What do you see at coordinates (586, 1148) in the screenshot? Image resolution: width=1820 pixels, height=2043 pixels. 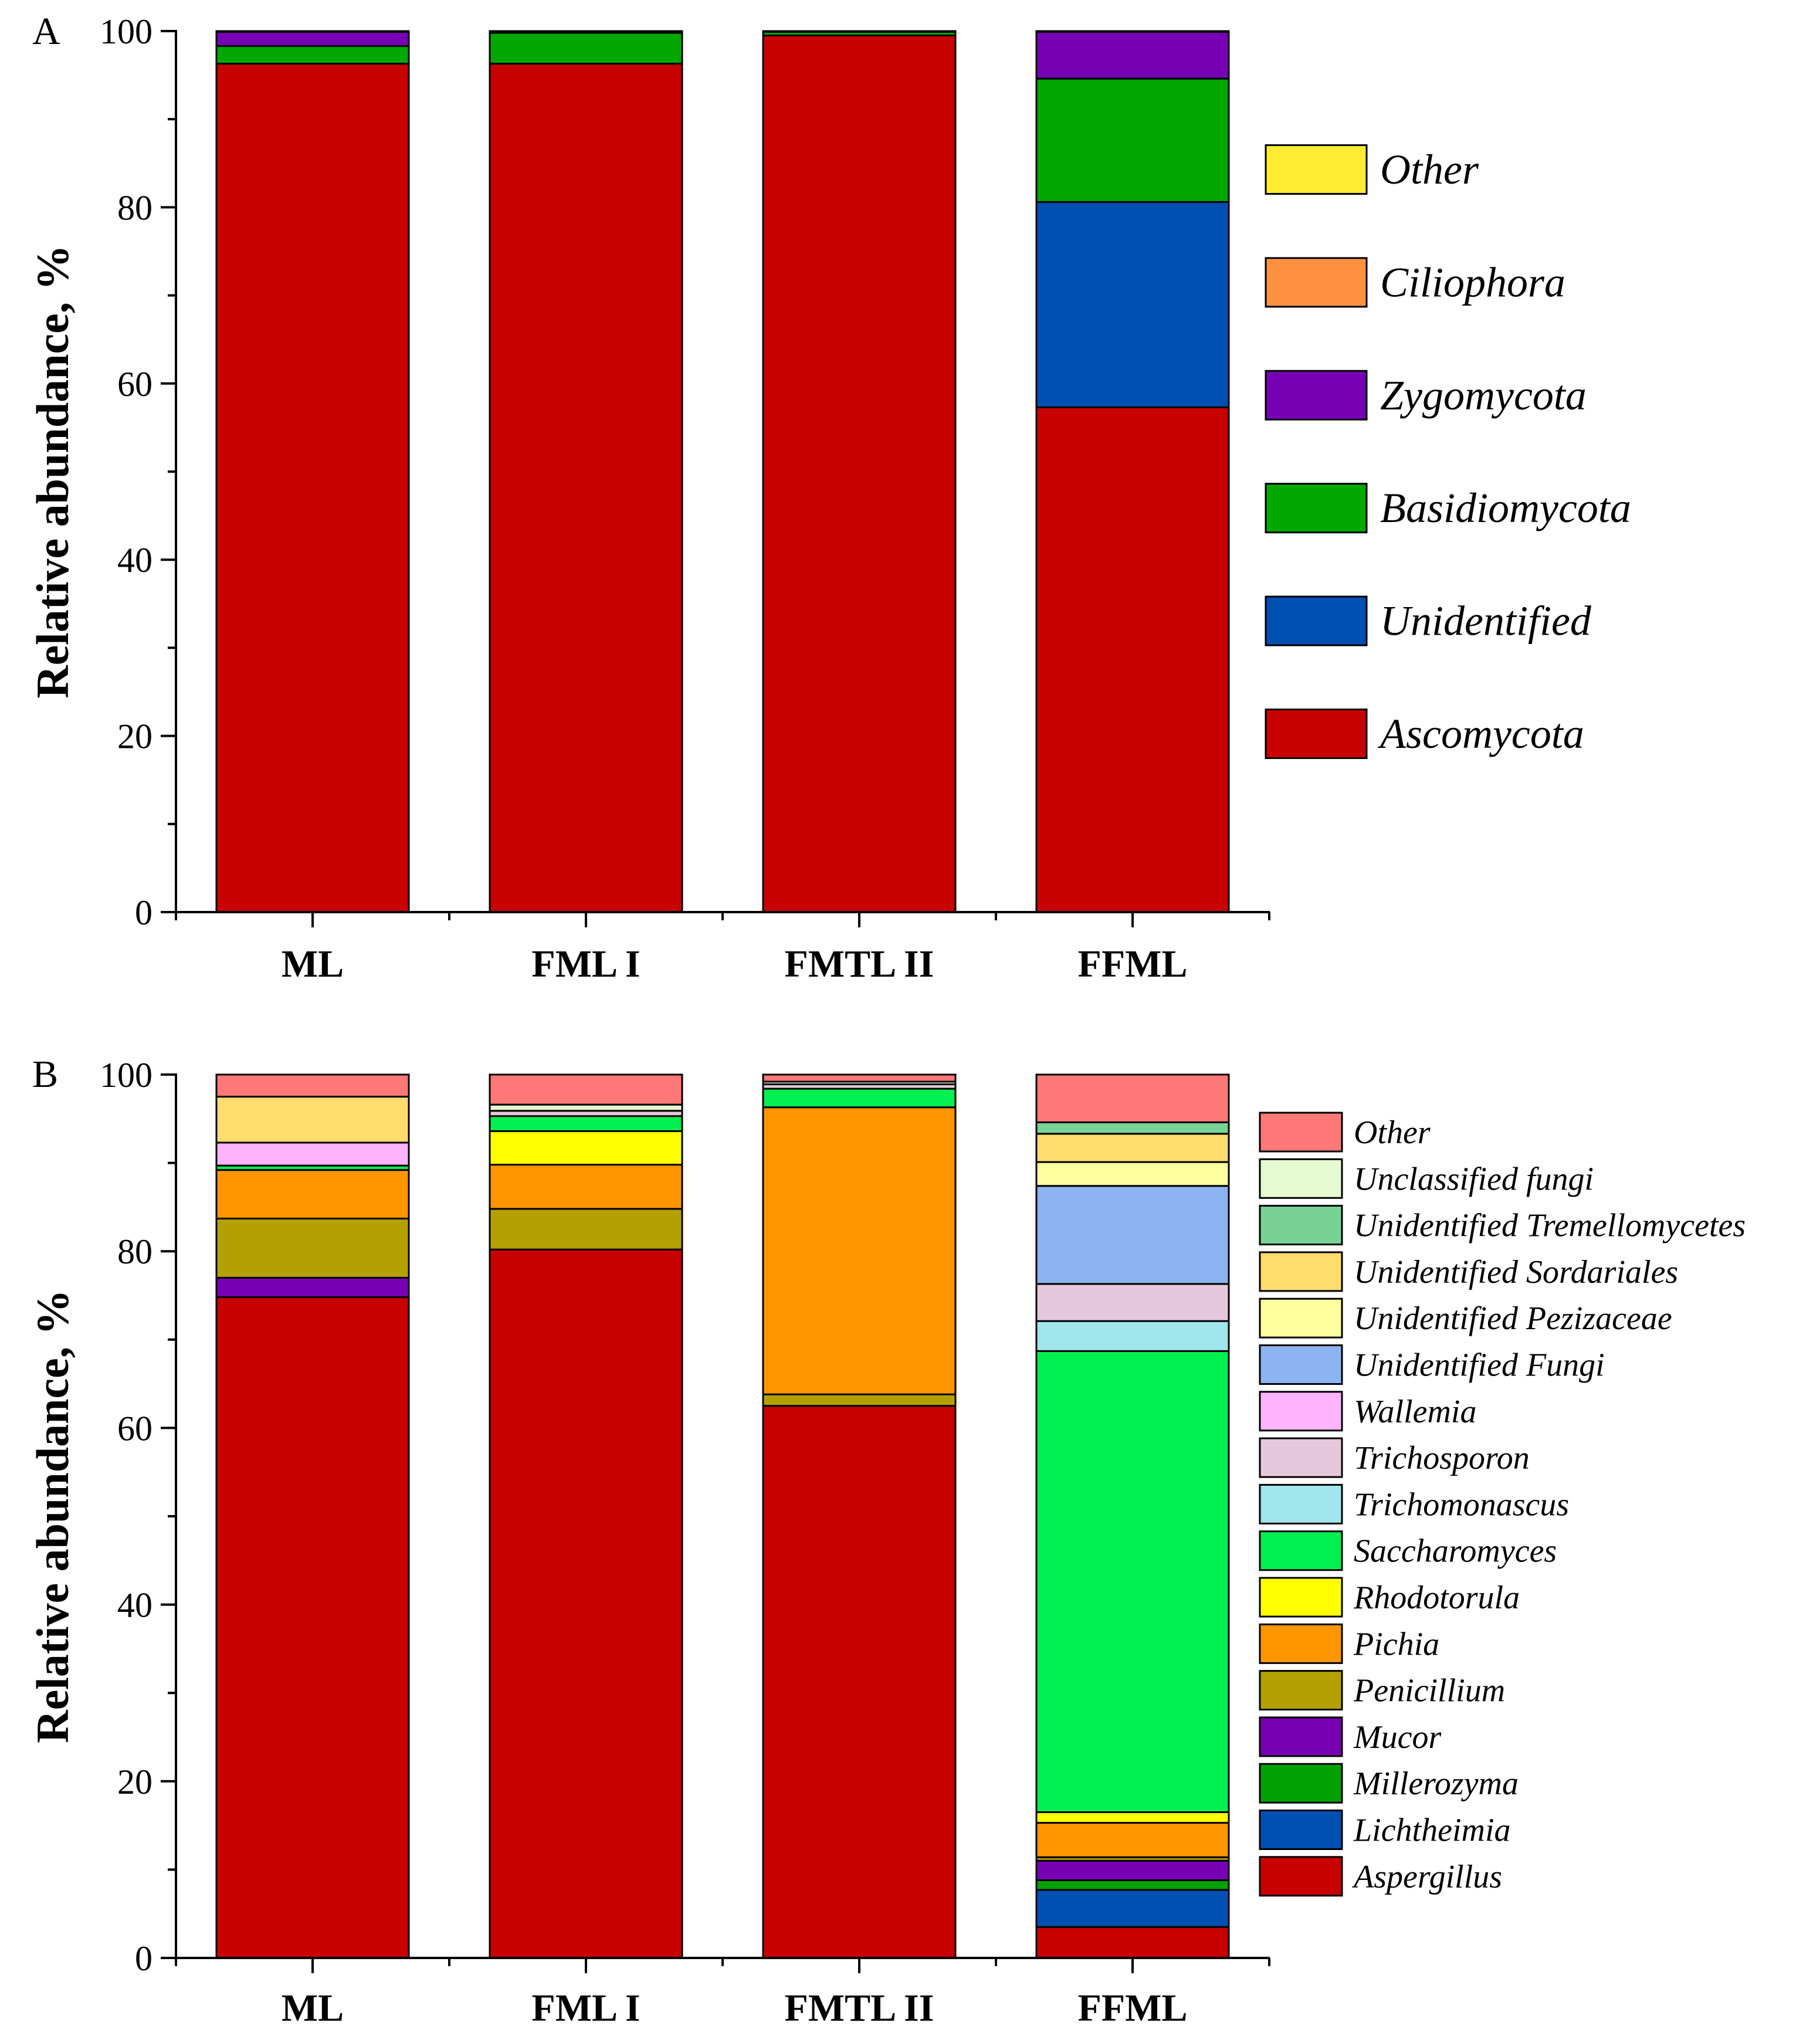 I see `bar-segment-fml-i-rhodotorula` at bounding box center [586, 1148].